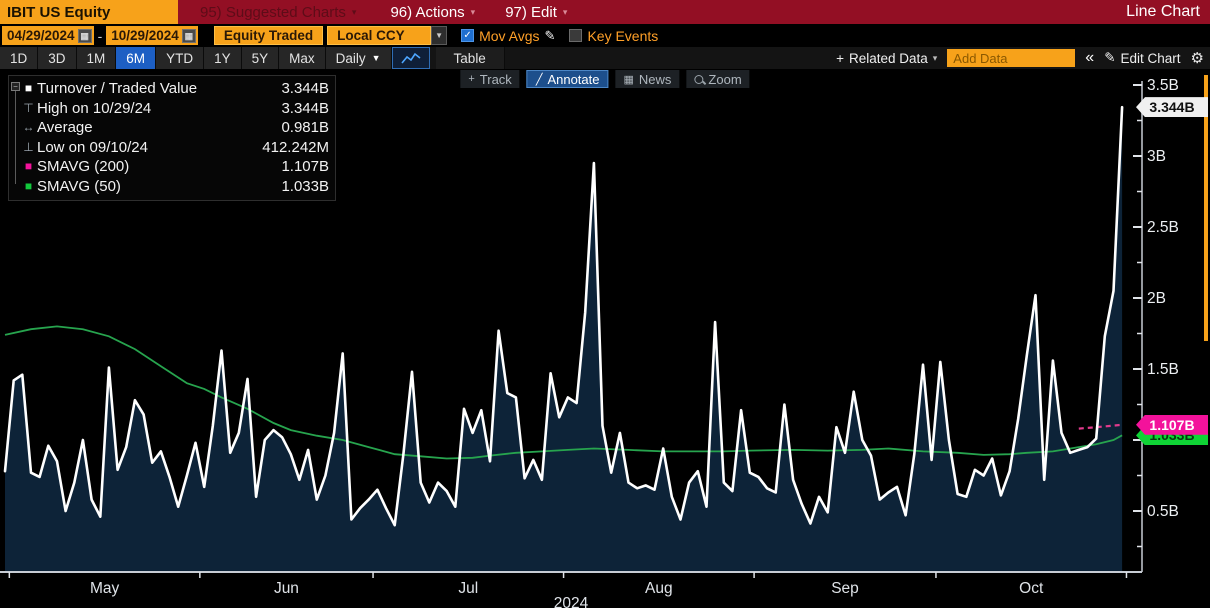 This screenshot has height=608, width=1210. Describe the element at coordinates (96, 58) in the screenshot. I see `range-tab-1m: 1M` at that location.